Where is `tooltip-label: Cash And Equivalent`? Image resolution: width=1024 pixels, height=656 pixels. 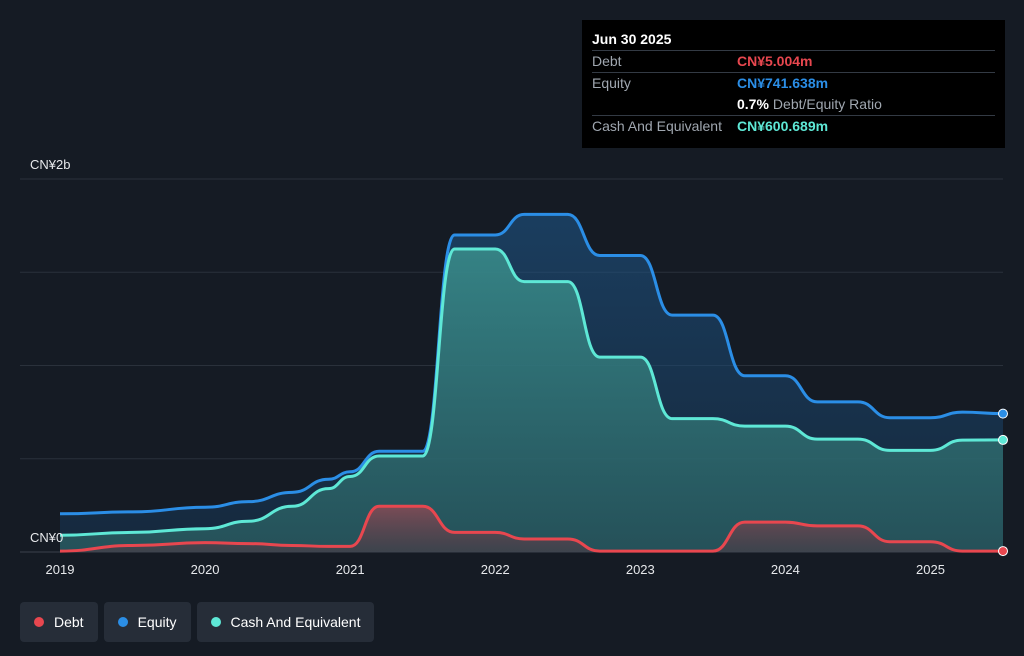 tooltip-label: Cash And Equivalent is located at coordinates (657, 126).